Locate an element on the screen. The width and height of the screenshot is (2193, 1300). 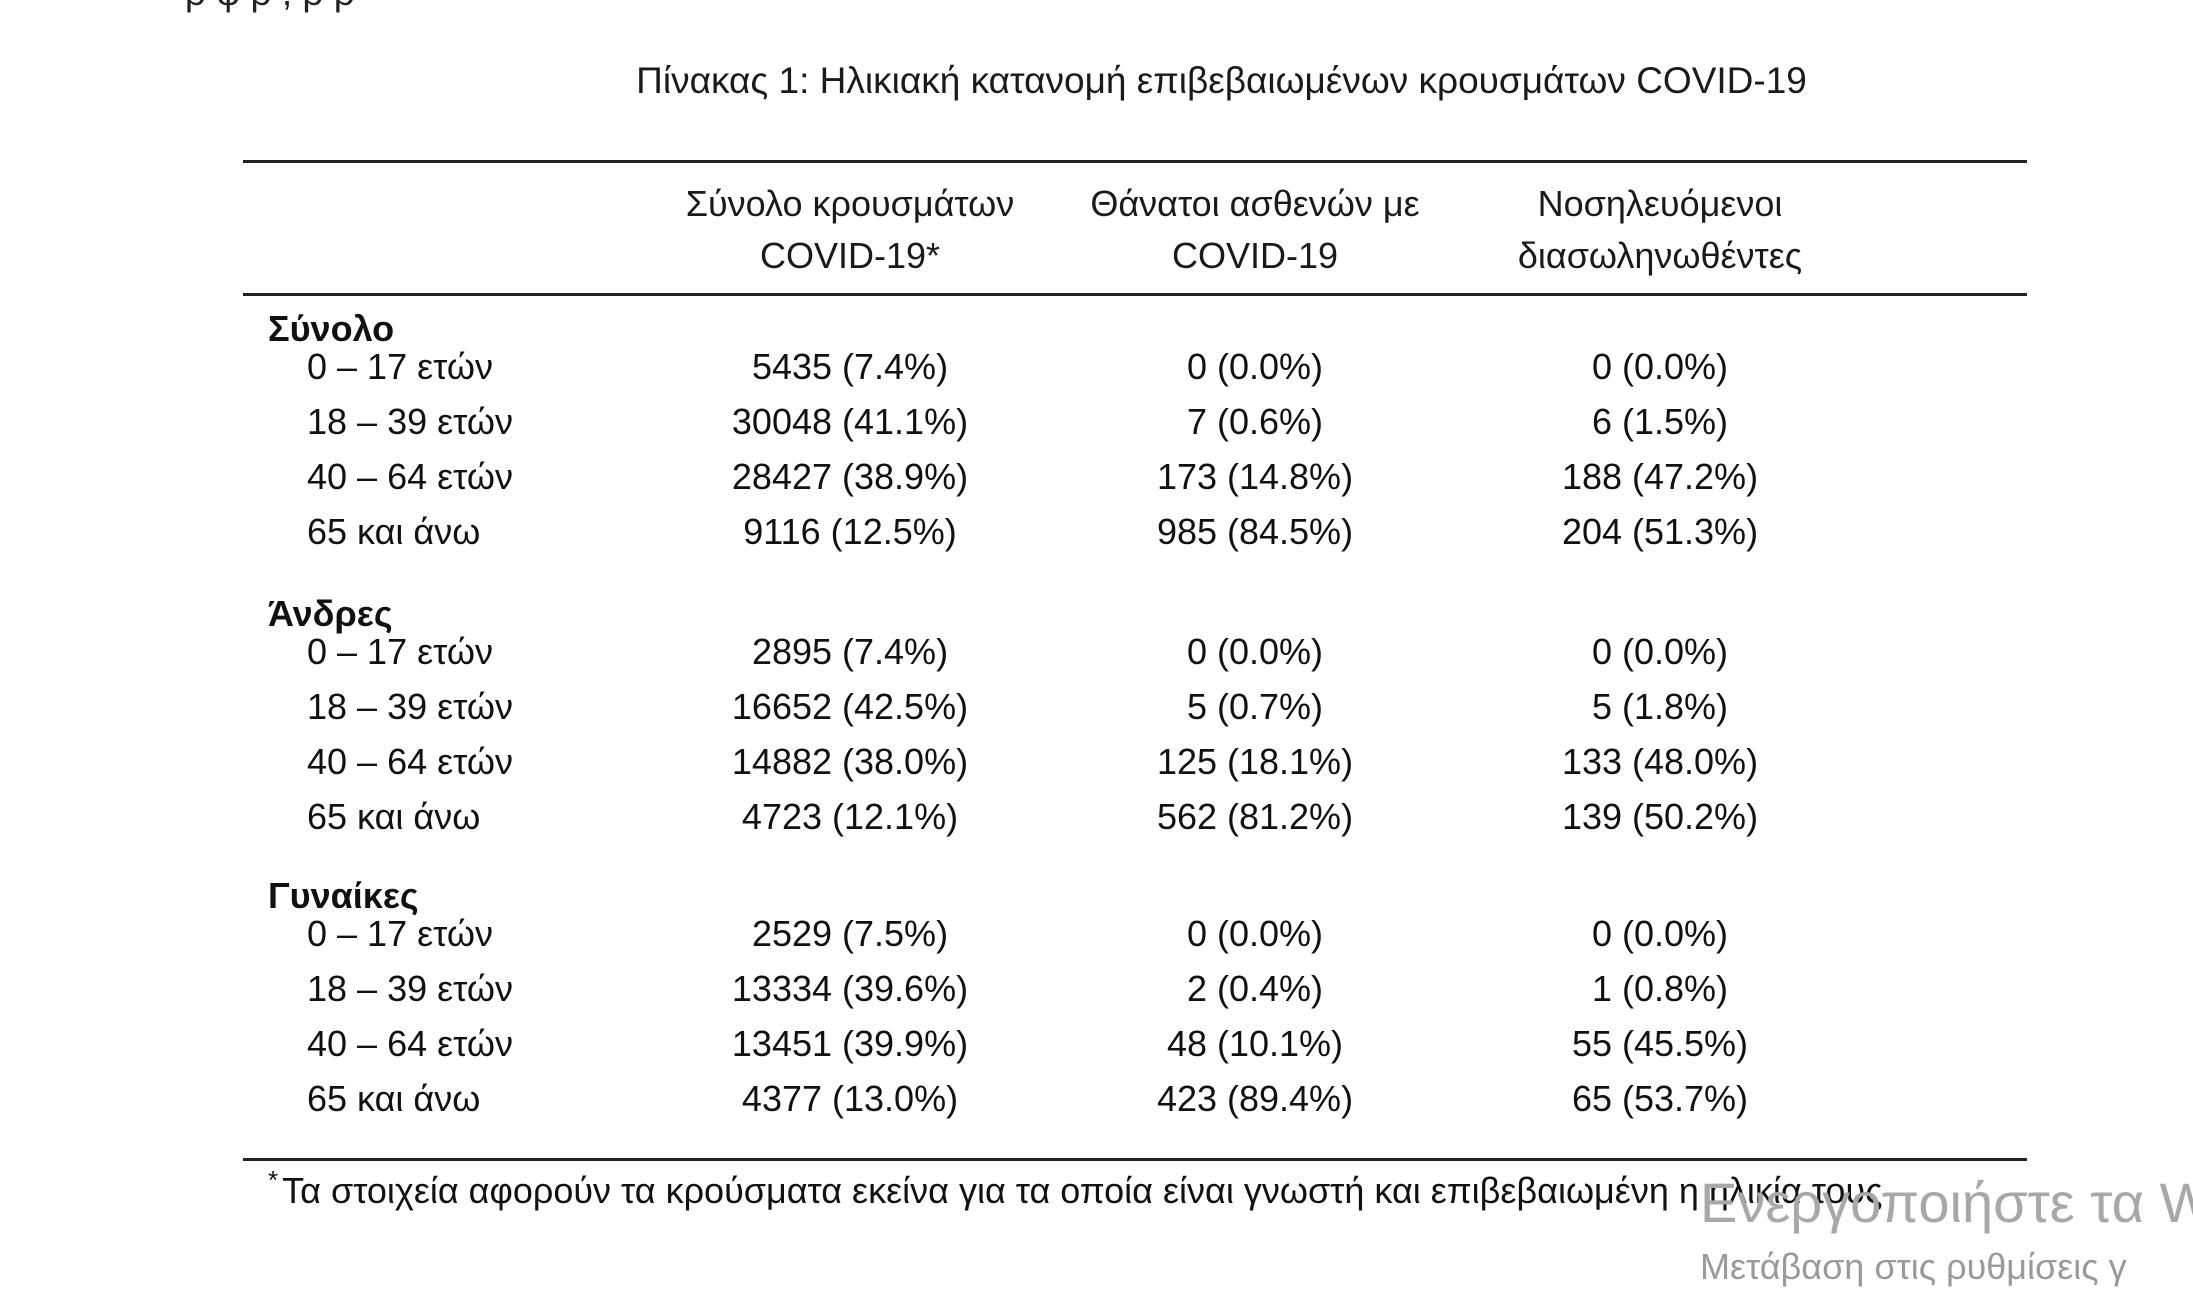
deaths-cell: 423 (89.4%) is located at coordinates (1255, 1098).